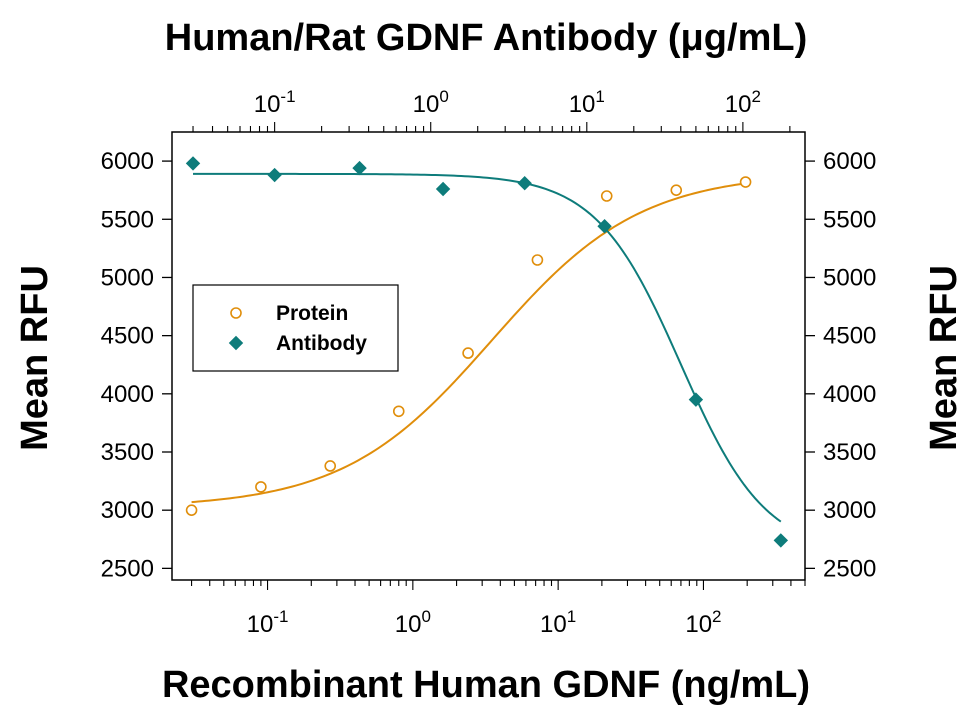 This screenshot has height=713, width=973. Describe the element at coordinates (849, 510) in the screenshot. I see `y-tick-label-right: 3000` at that location.